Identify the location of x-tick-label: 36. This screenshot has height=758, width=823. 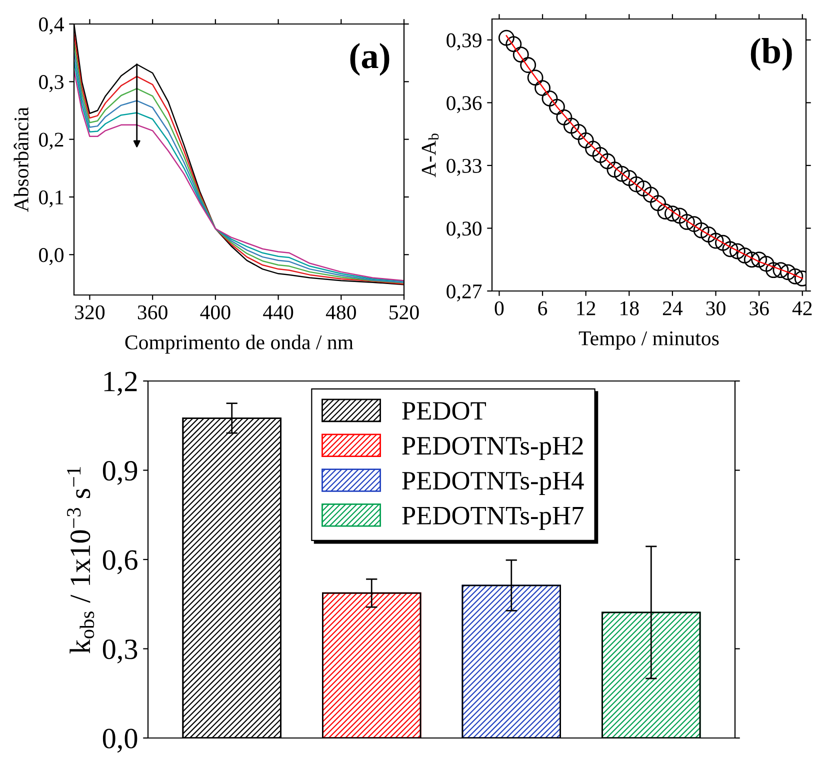
(759, 308).